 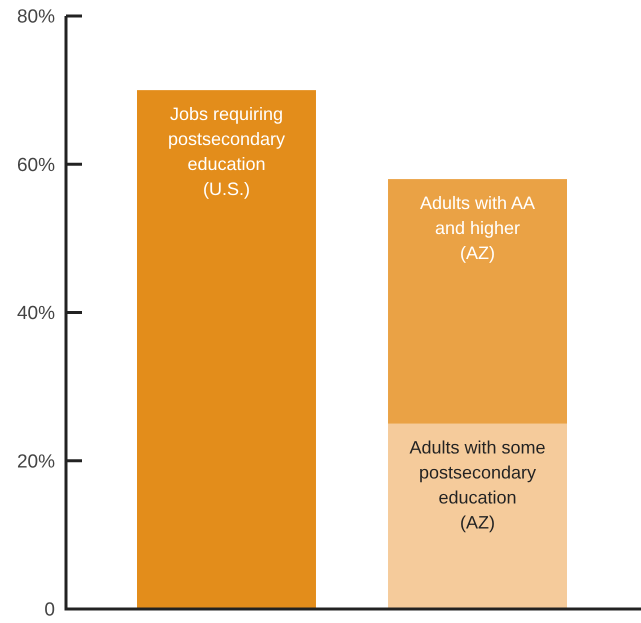 What do you see at coordinates (49, 610) in the screenshot?
I see `y-tick-label: 0` at bounding box center [49, 610].